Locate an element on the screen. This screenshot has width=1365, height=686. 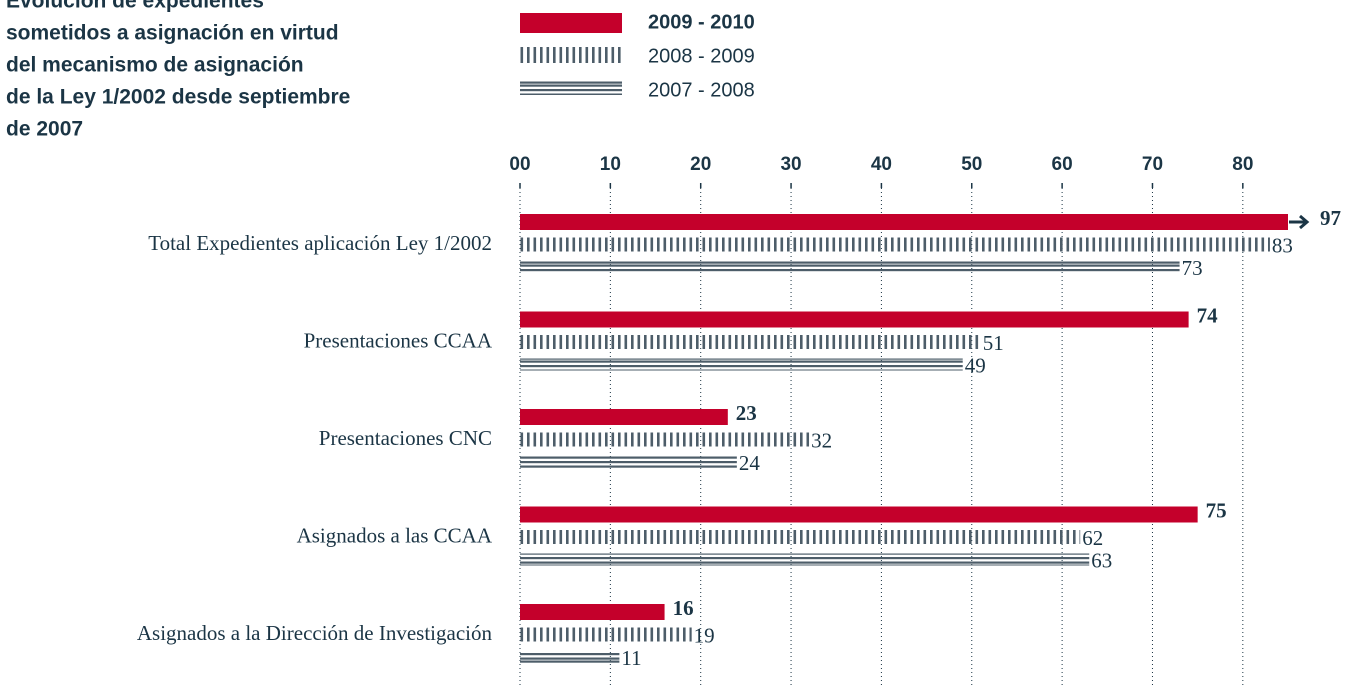
legend-label: 2008 - 2009 is located at coordinates (701, 56).